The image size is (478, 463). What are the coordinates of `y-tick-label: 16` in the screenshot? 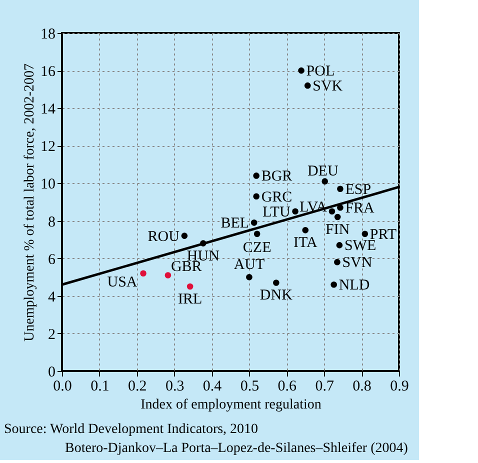 It's located at (48, 72).